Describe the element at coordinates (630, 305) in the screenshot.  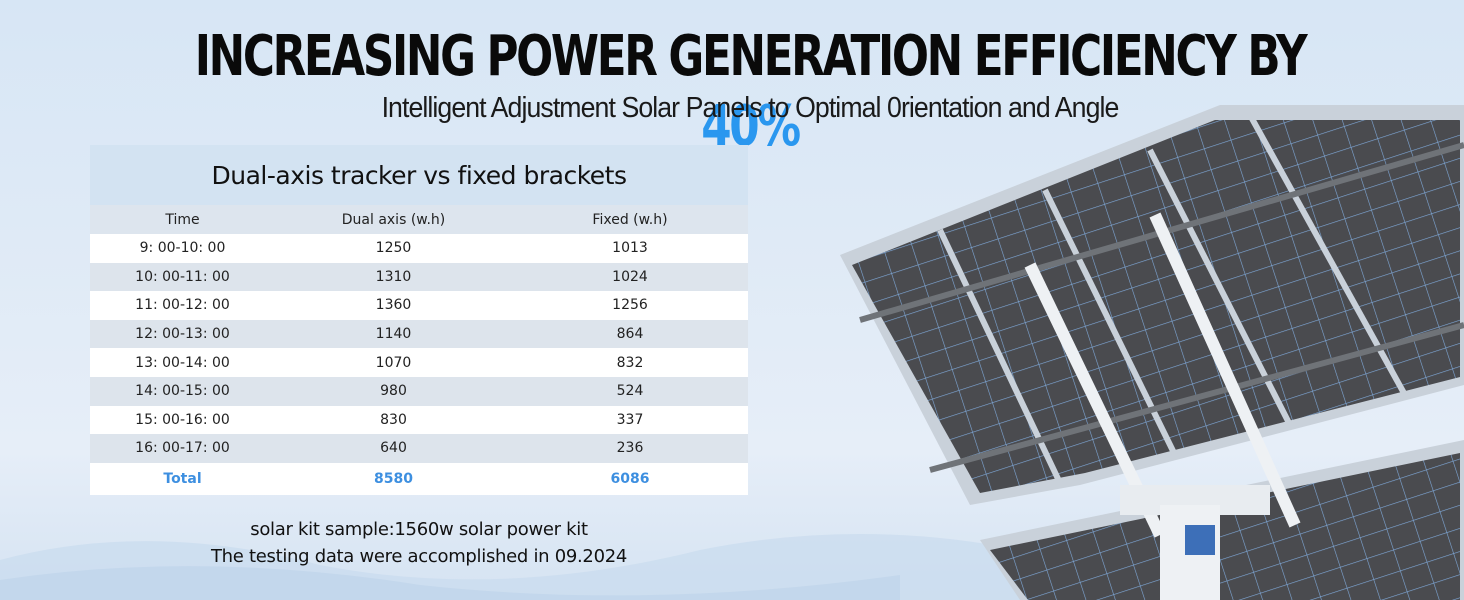
I see `cell-fixed: 1256` at that location.